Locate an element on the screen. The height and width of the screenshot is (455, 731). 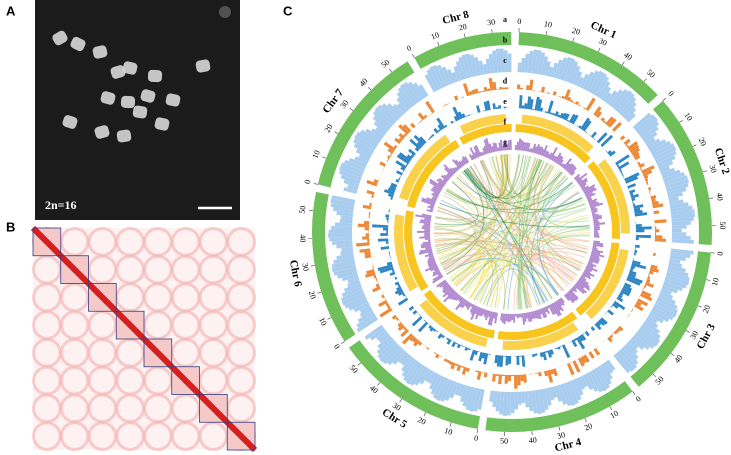
tick-label: 20 is located at coordinates (421, 421).